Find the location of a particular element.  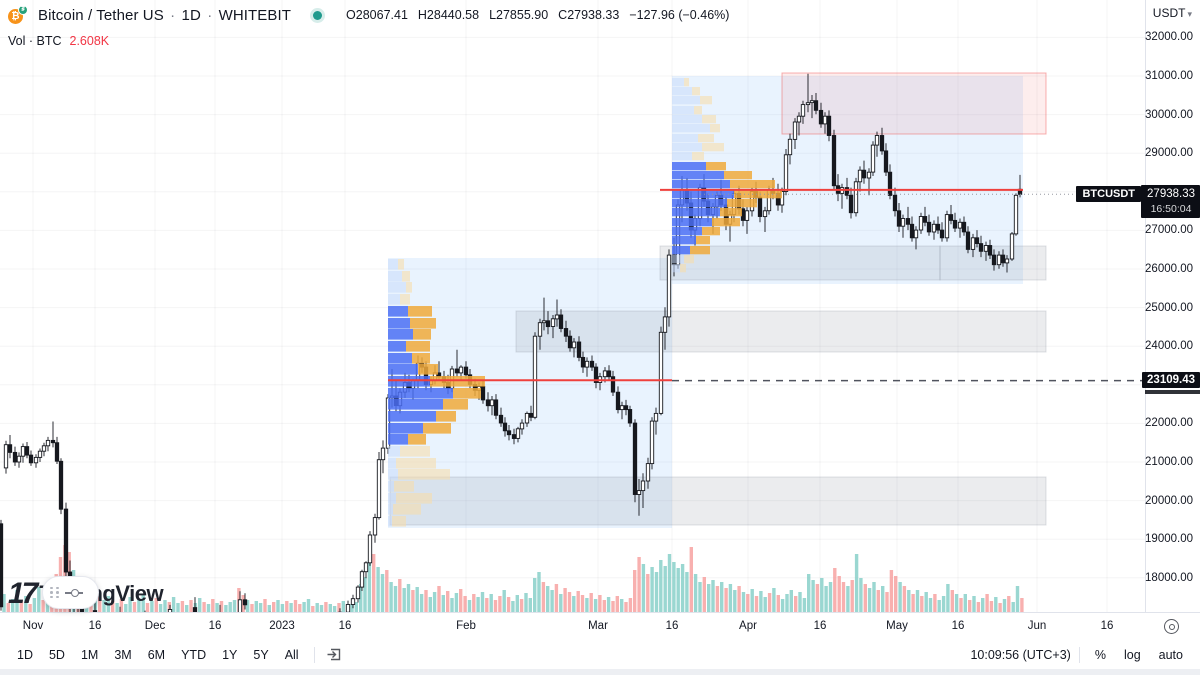

scale-controls: % log auto is located at coordinates (1144, 655).